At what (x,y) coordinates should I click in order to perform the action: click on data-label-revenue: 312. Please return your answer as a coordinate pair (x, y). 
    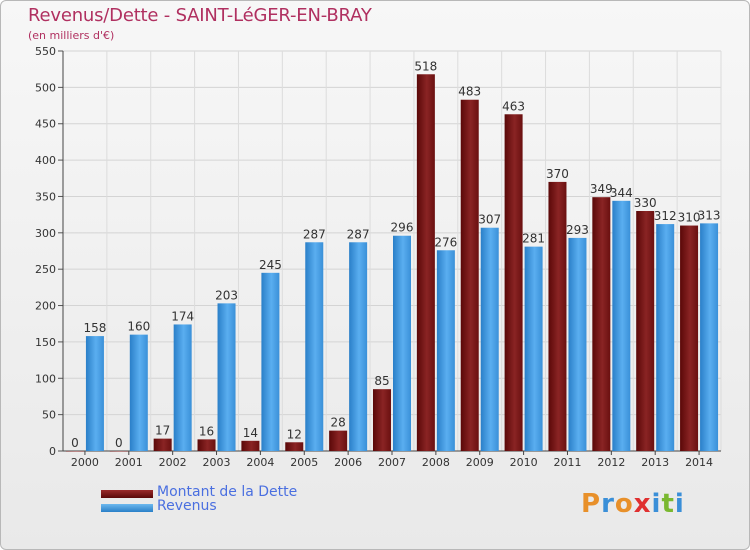
    Looking at the image, I should click on (665, 216).